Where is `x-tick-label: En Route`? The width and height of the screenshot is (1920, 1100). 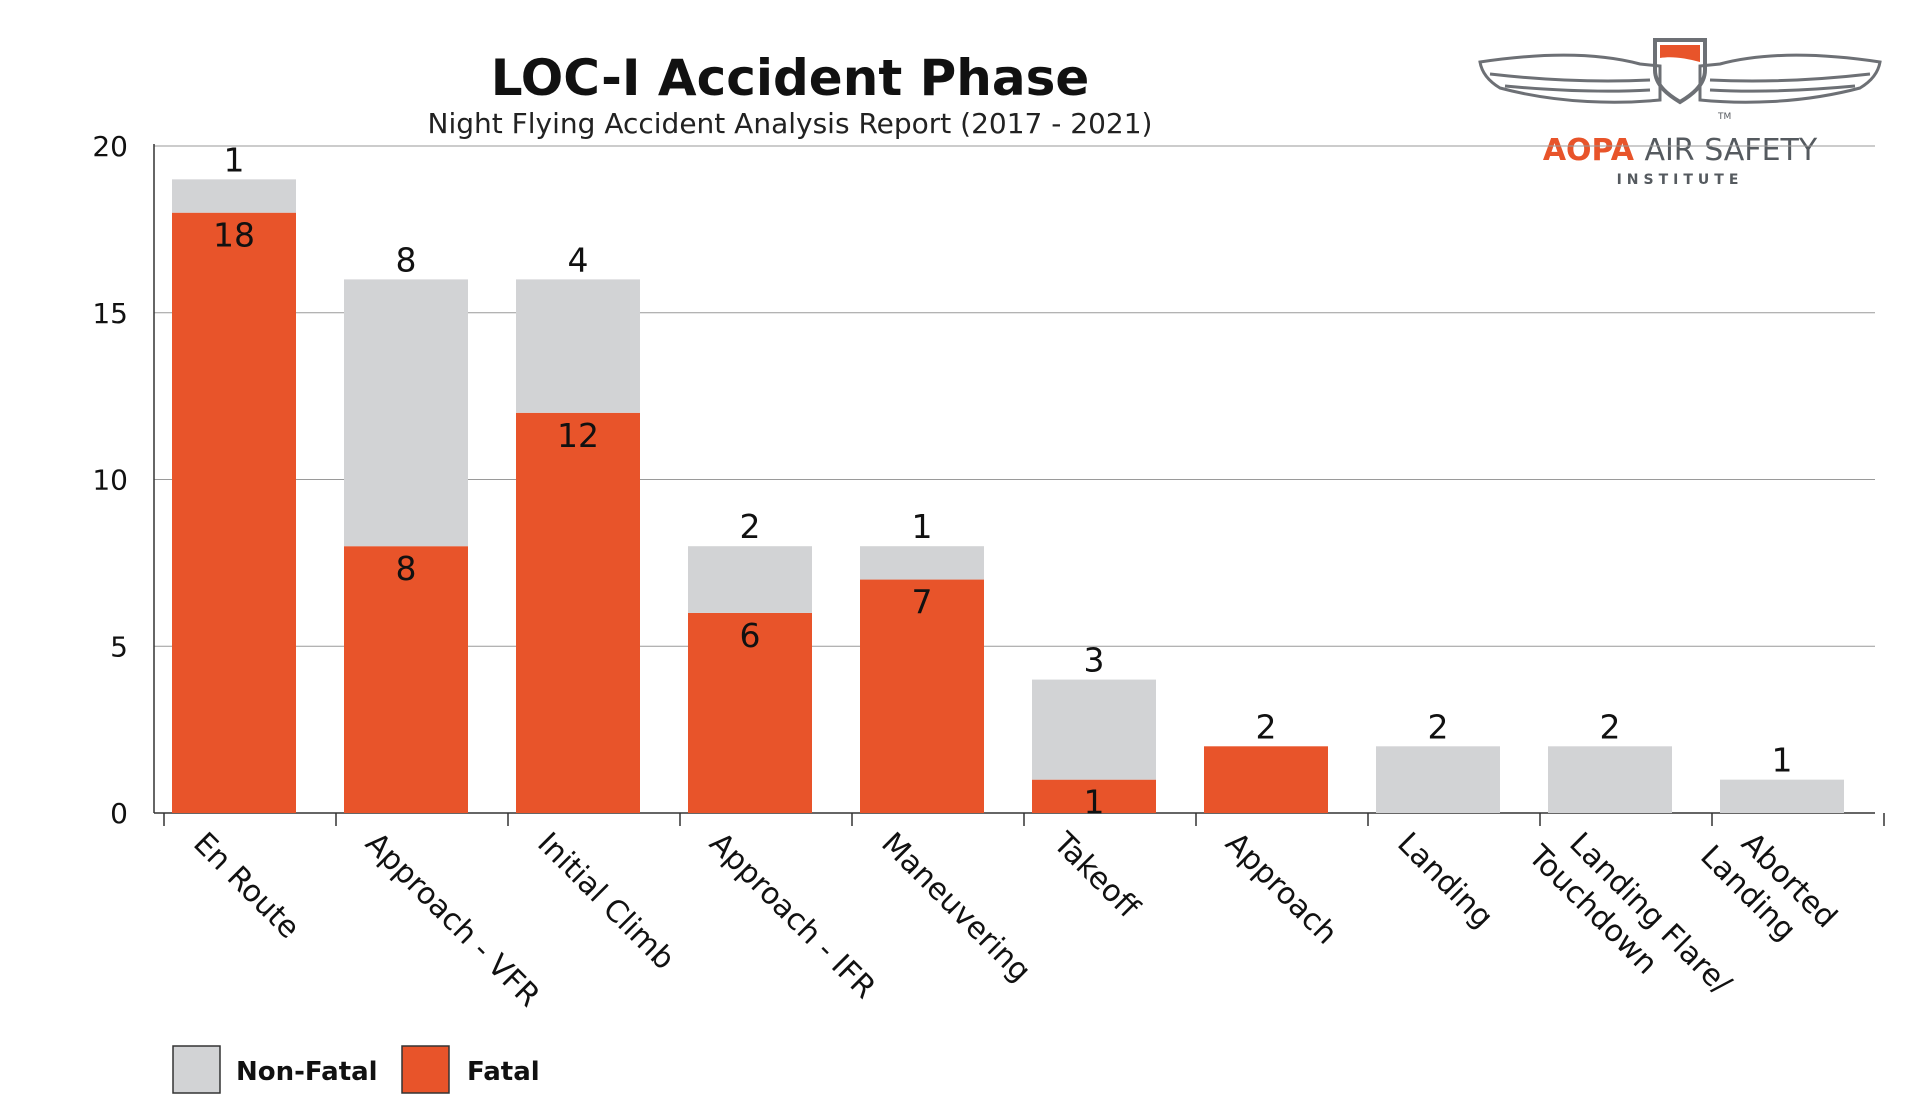 x-tick-label: En Route is located at coordinates (246, 886).